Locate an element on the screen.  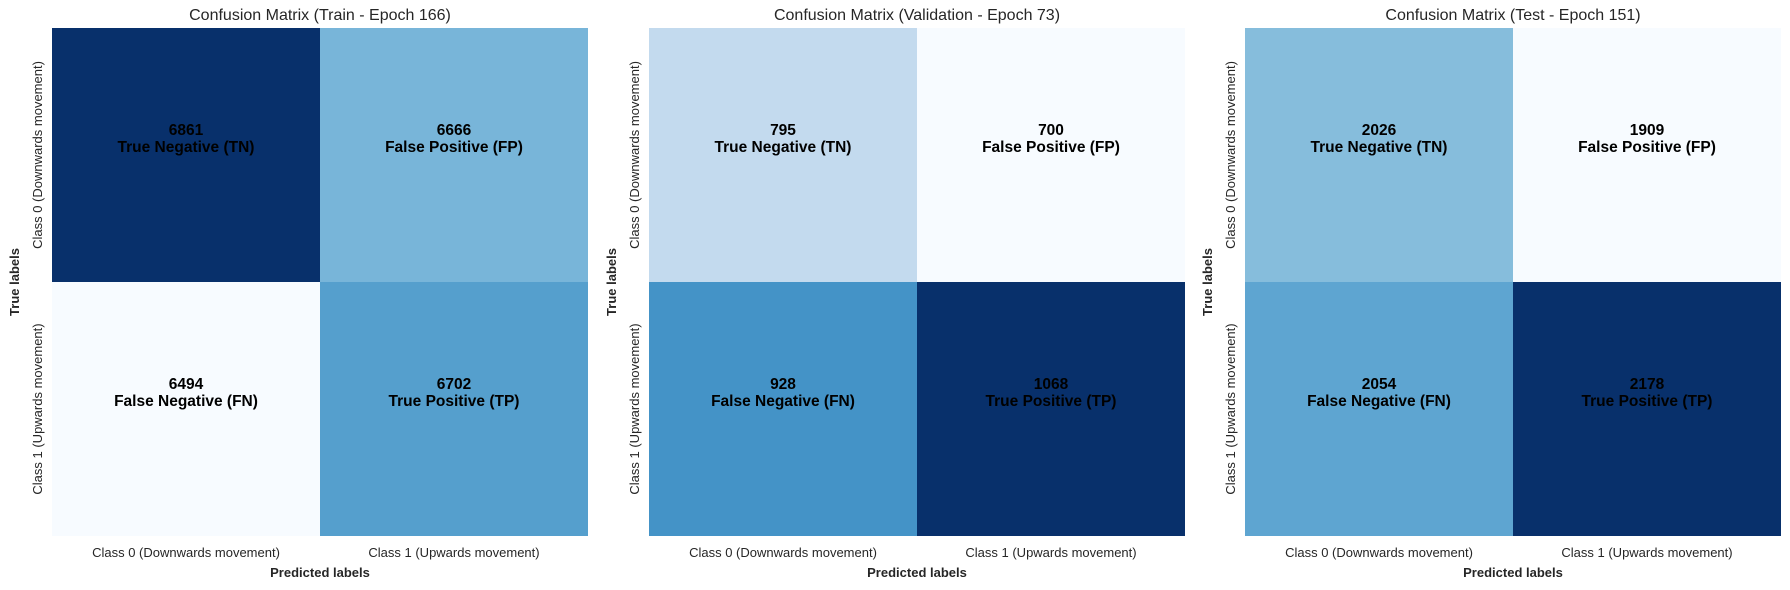
cell-annotation: 1068 True Positive (TP) is located at coordinates (1051, 393).